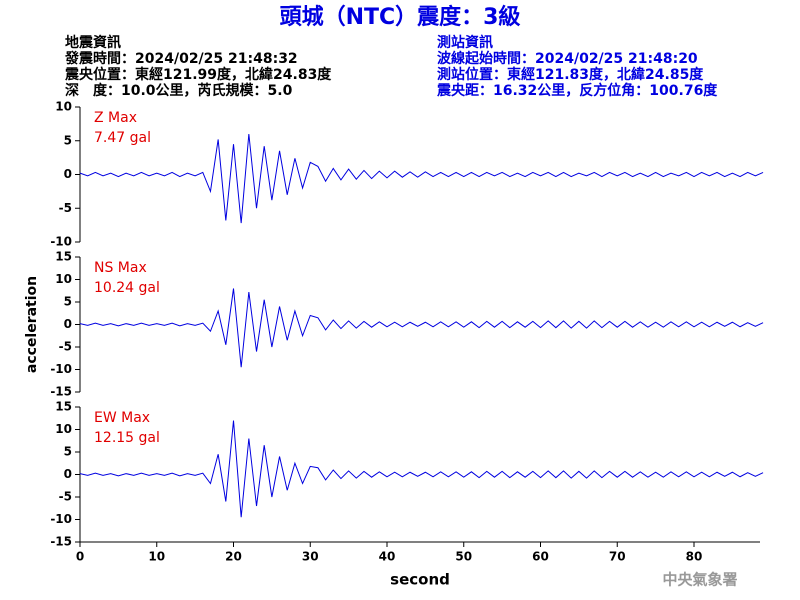 This screenshot has height=600, width=800. Describe the element at coordinates (540, 557) in the screenshot. I see `x-tick-label: 60` at that location.